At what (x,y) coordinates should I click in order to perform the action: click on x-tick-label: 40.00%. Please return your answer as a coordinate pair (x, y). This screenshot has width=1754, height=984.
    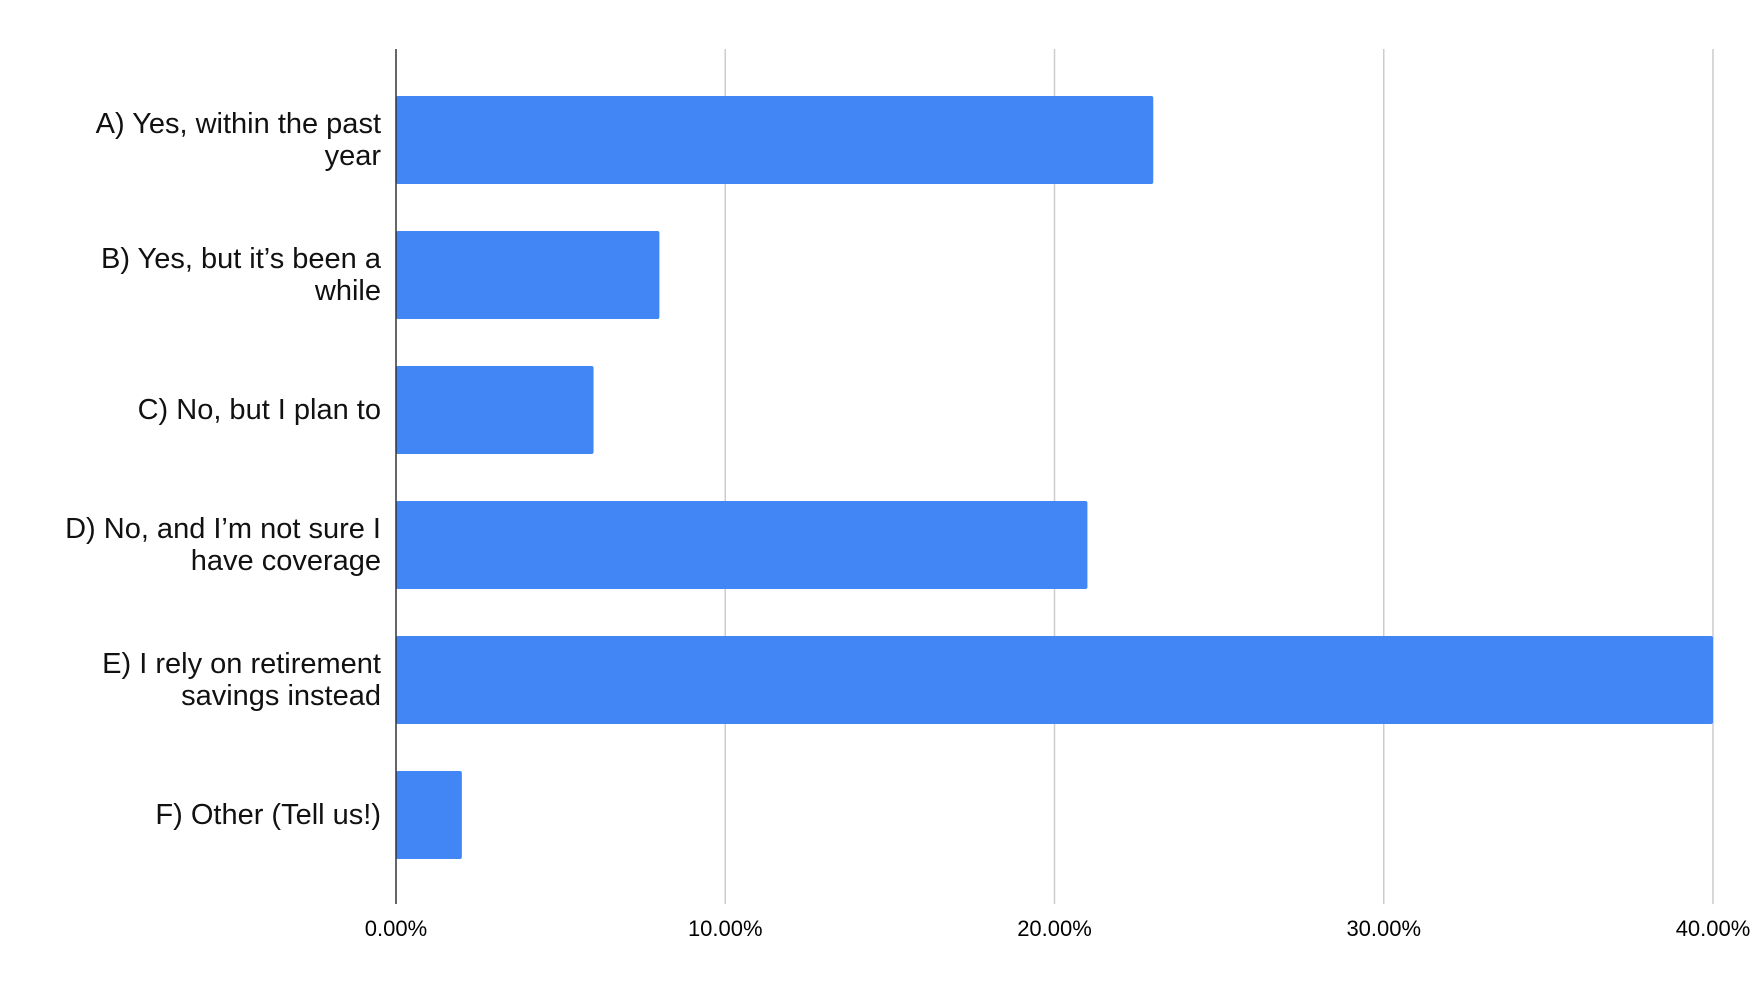
    Looking at the image, I should click on (1713, 928).